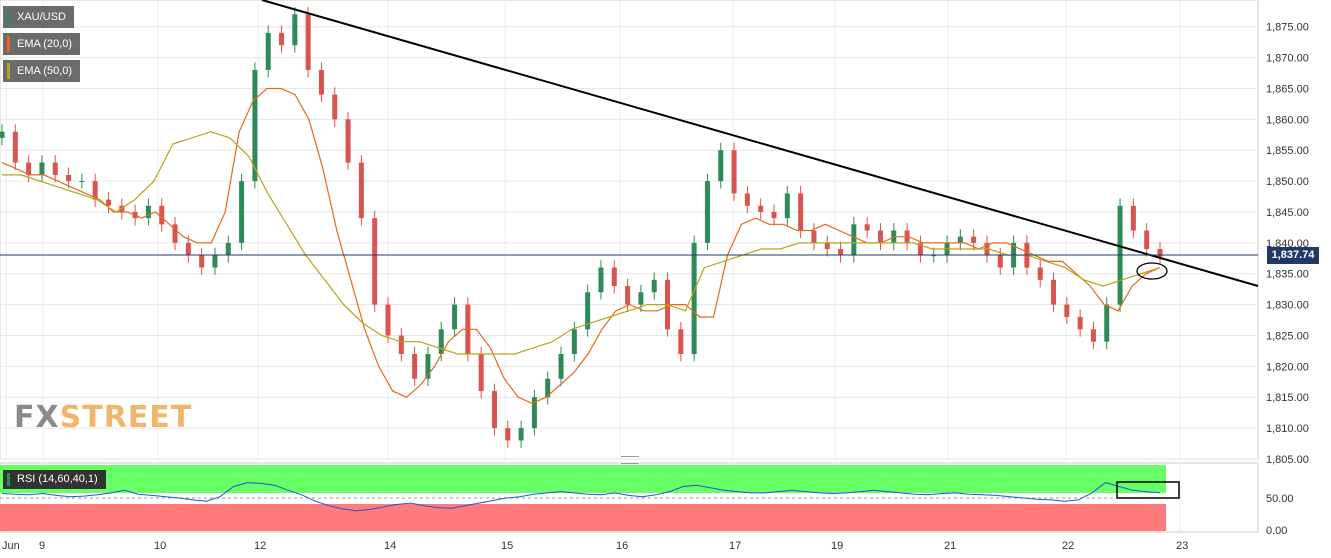 Image resolution: width=1331 pixels, height=558 pixels. I want to click on pane-splitter-handle, so click(630, 460).